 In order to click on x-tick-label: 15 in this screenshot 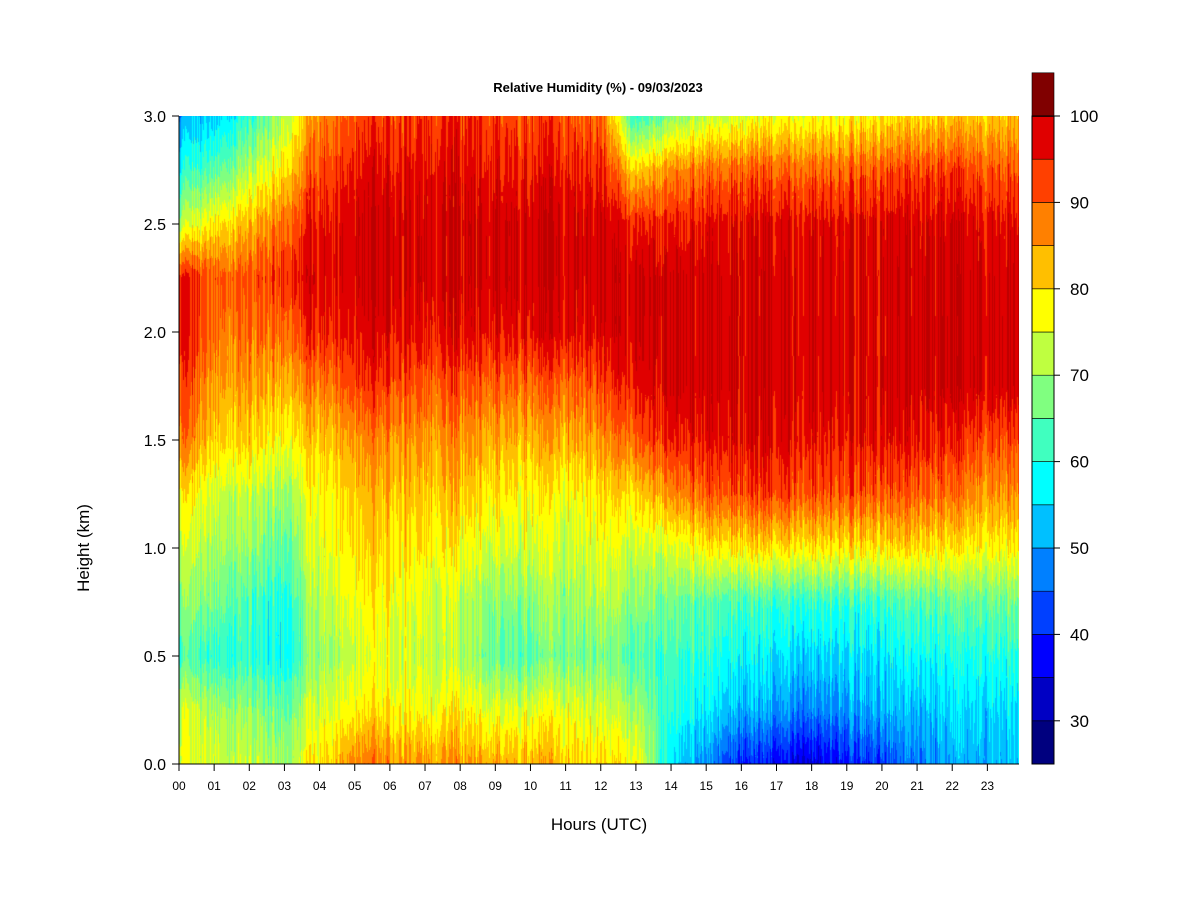, I will do `click(707, 786)`.